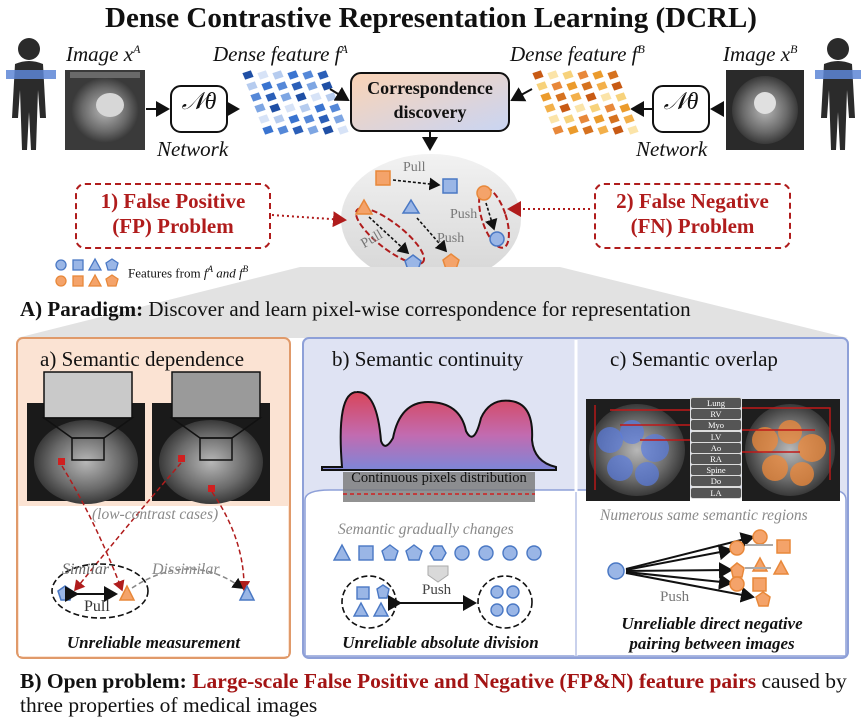 The height and width of the screenshot is (725, 862). What do you see at coordinates (716, 447) in the screenshot?
I see `organ-tag: Ao` at bounding box center [716, 447].